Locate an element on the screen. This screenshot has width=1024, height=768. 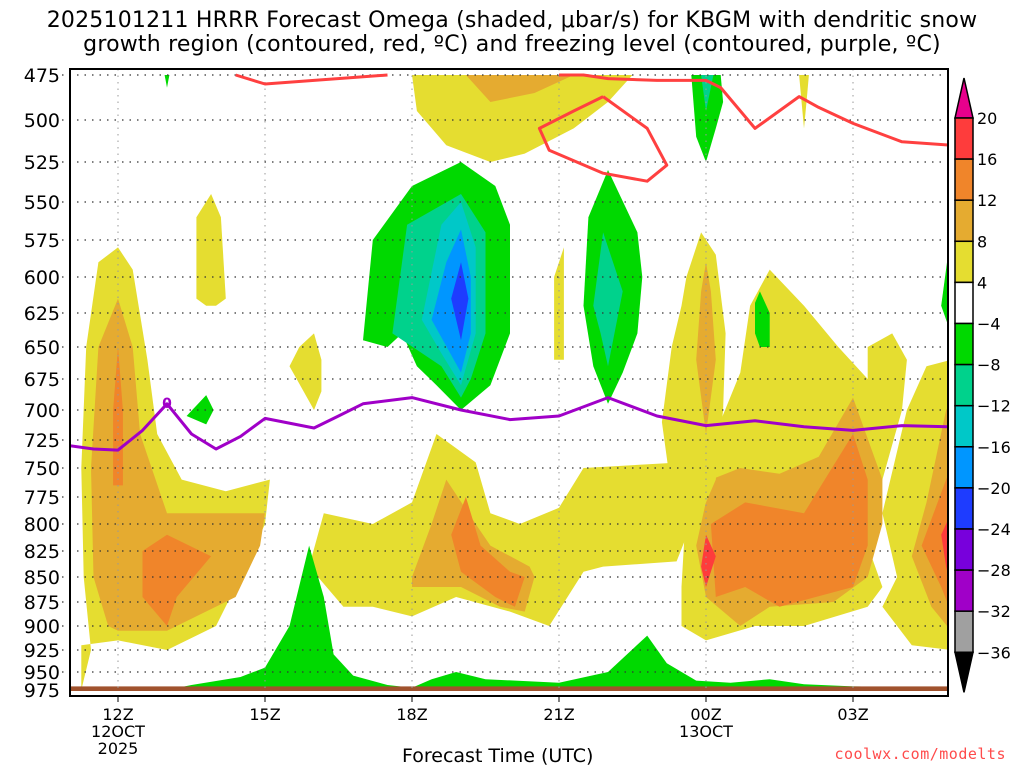
colorbar-max-arrow is located at coordinates (964, 98).